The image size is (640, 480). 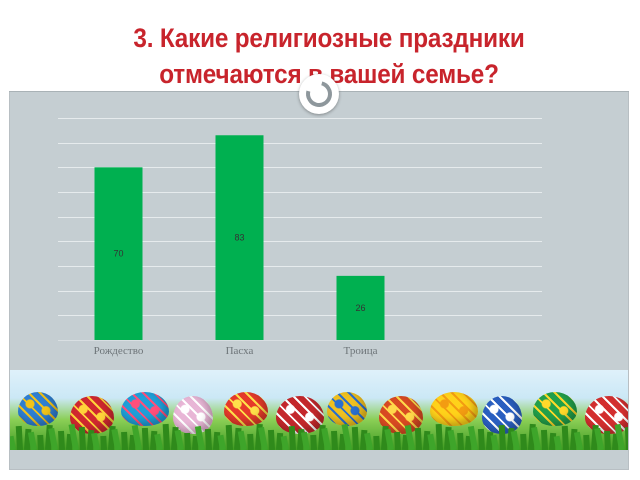 I want to click on x-tick-label-1: Рождество, so click(x=119, y=351).